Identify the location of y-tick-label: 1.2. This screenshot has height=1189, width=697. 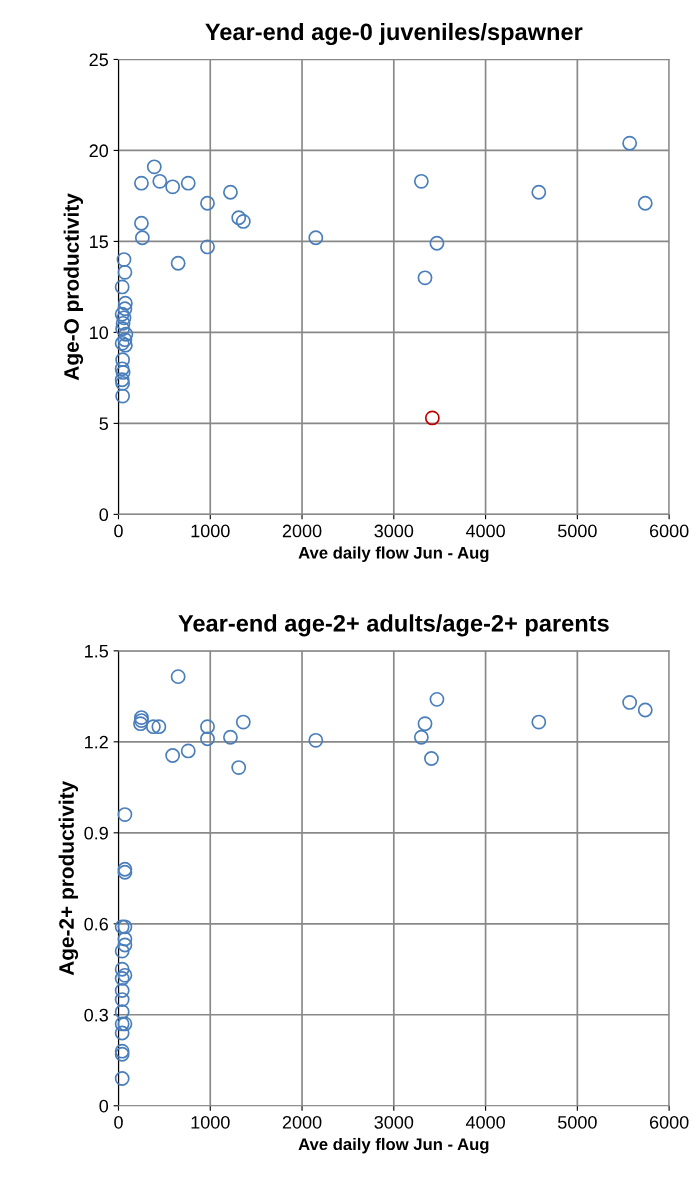
(96, 742).